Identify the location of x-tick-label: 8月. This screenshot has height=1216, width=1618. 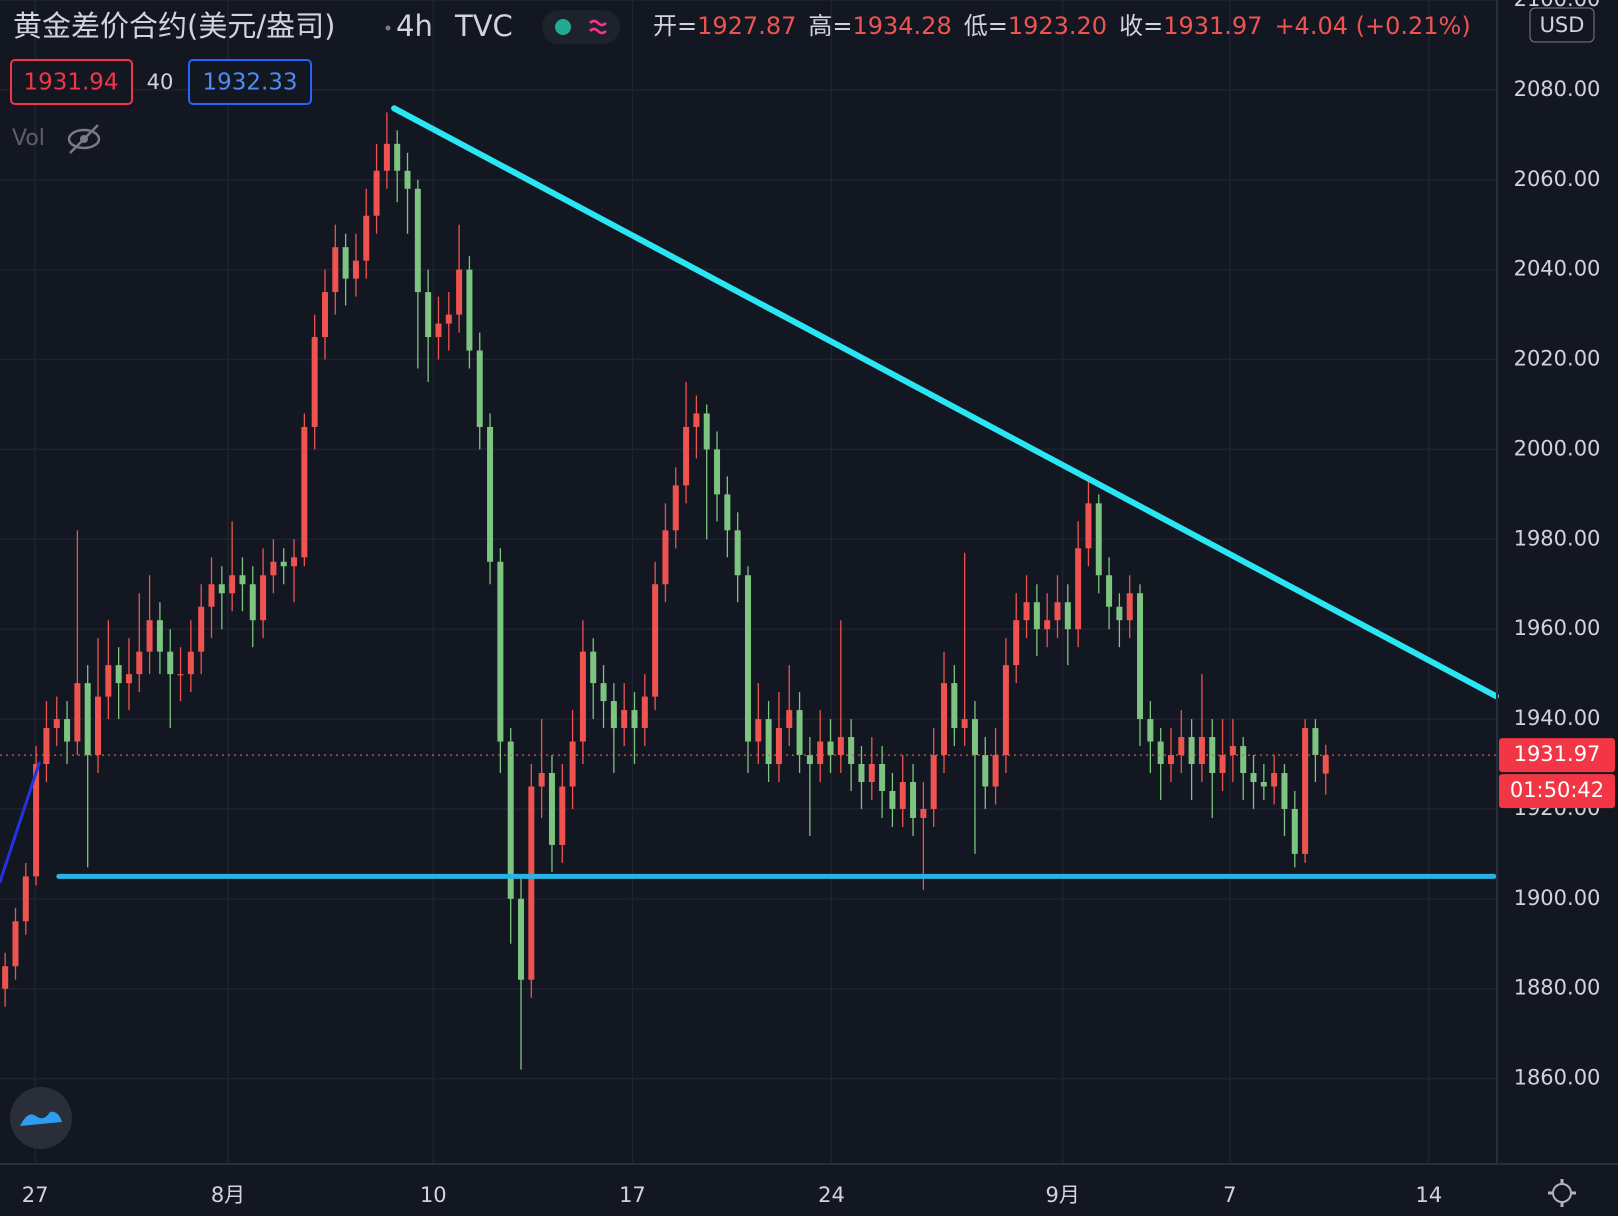
(228, 1195).